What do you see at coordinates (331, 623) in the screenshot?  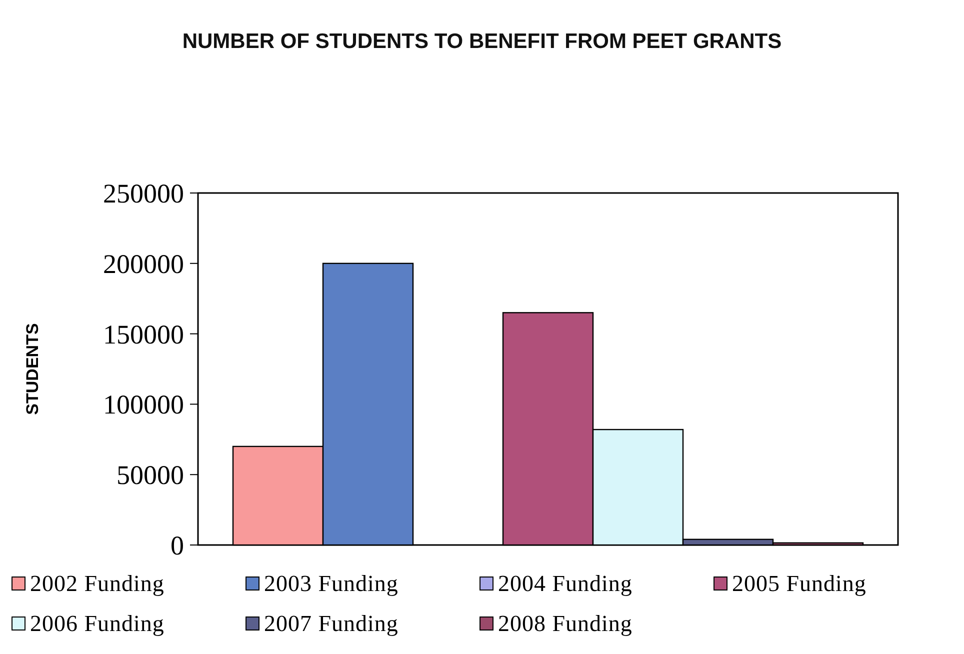 I see `legend-label: 2007 Funding` at bounding box center [331, 623].